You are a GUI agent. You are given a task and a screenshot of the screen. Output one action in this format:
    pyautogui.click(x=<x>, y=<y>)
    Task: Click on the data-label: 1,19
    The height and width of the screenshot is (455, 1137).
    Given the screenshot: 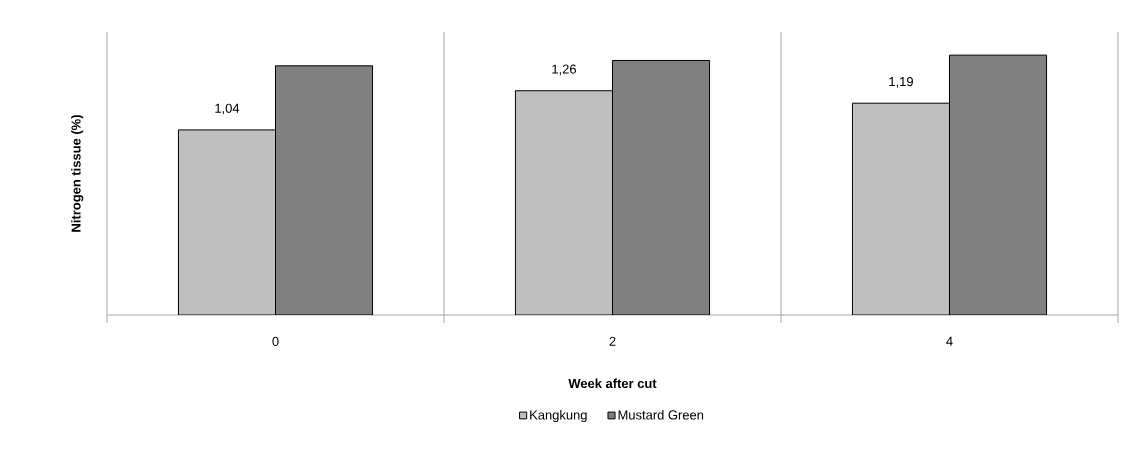 What is the action you would take?
    pyautogui.click(x=901, y=82)
    